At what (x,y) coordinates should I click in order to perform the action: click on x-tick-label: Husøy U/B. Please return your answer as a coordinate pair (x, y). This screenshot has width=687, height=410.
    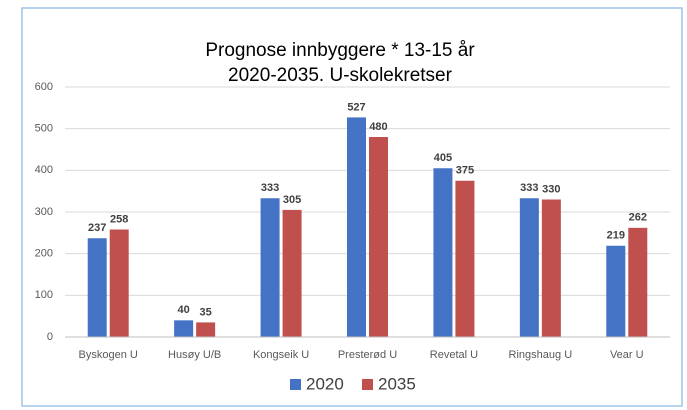
    Looking at the image, I should click on (194, 355).